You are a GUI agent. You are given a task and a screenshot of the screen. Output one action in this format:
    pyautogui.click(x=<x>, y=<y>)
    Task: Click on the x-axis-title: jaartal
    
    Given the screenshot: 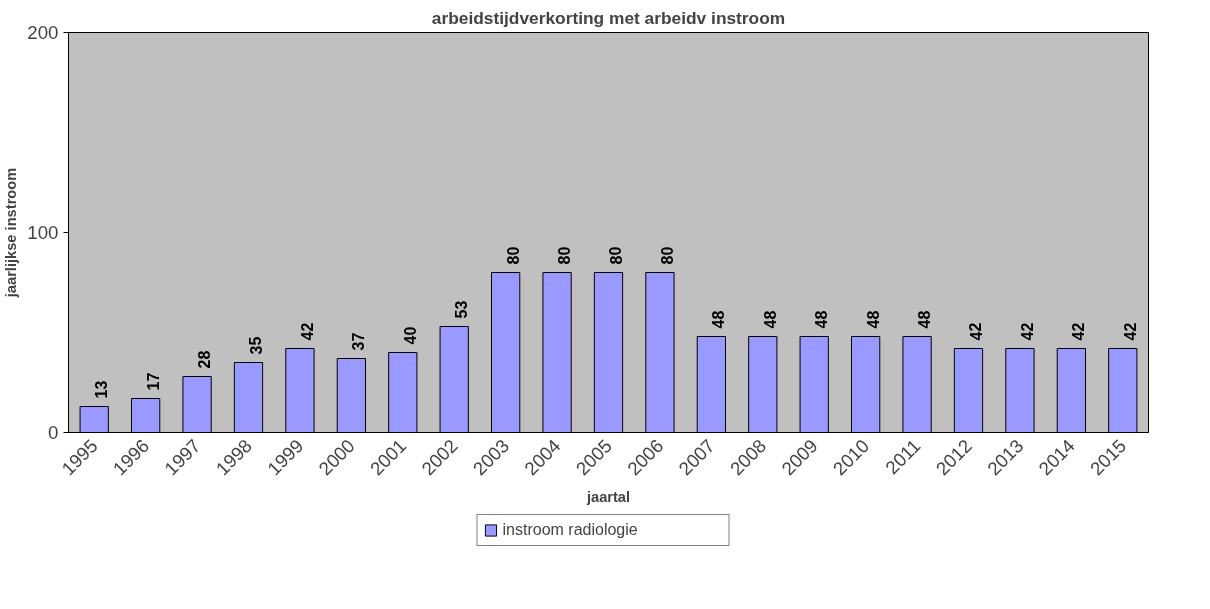 What is the action you would take?
    pyautogui.click(x=608, y=497)
    